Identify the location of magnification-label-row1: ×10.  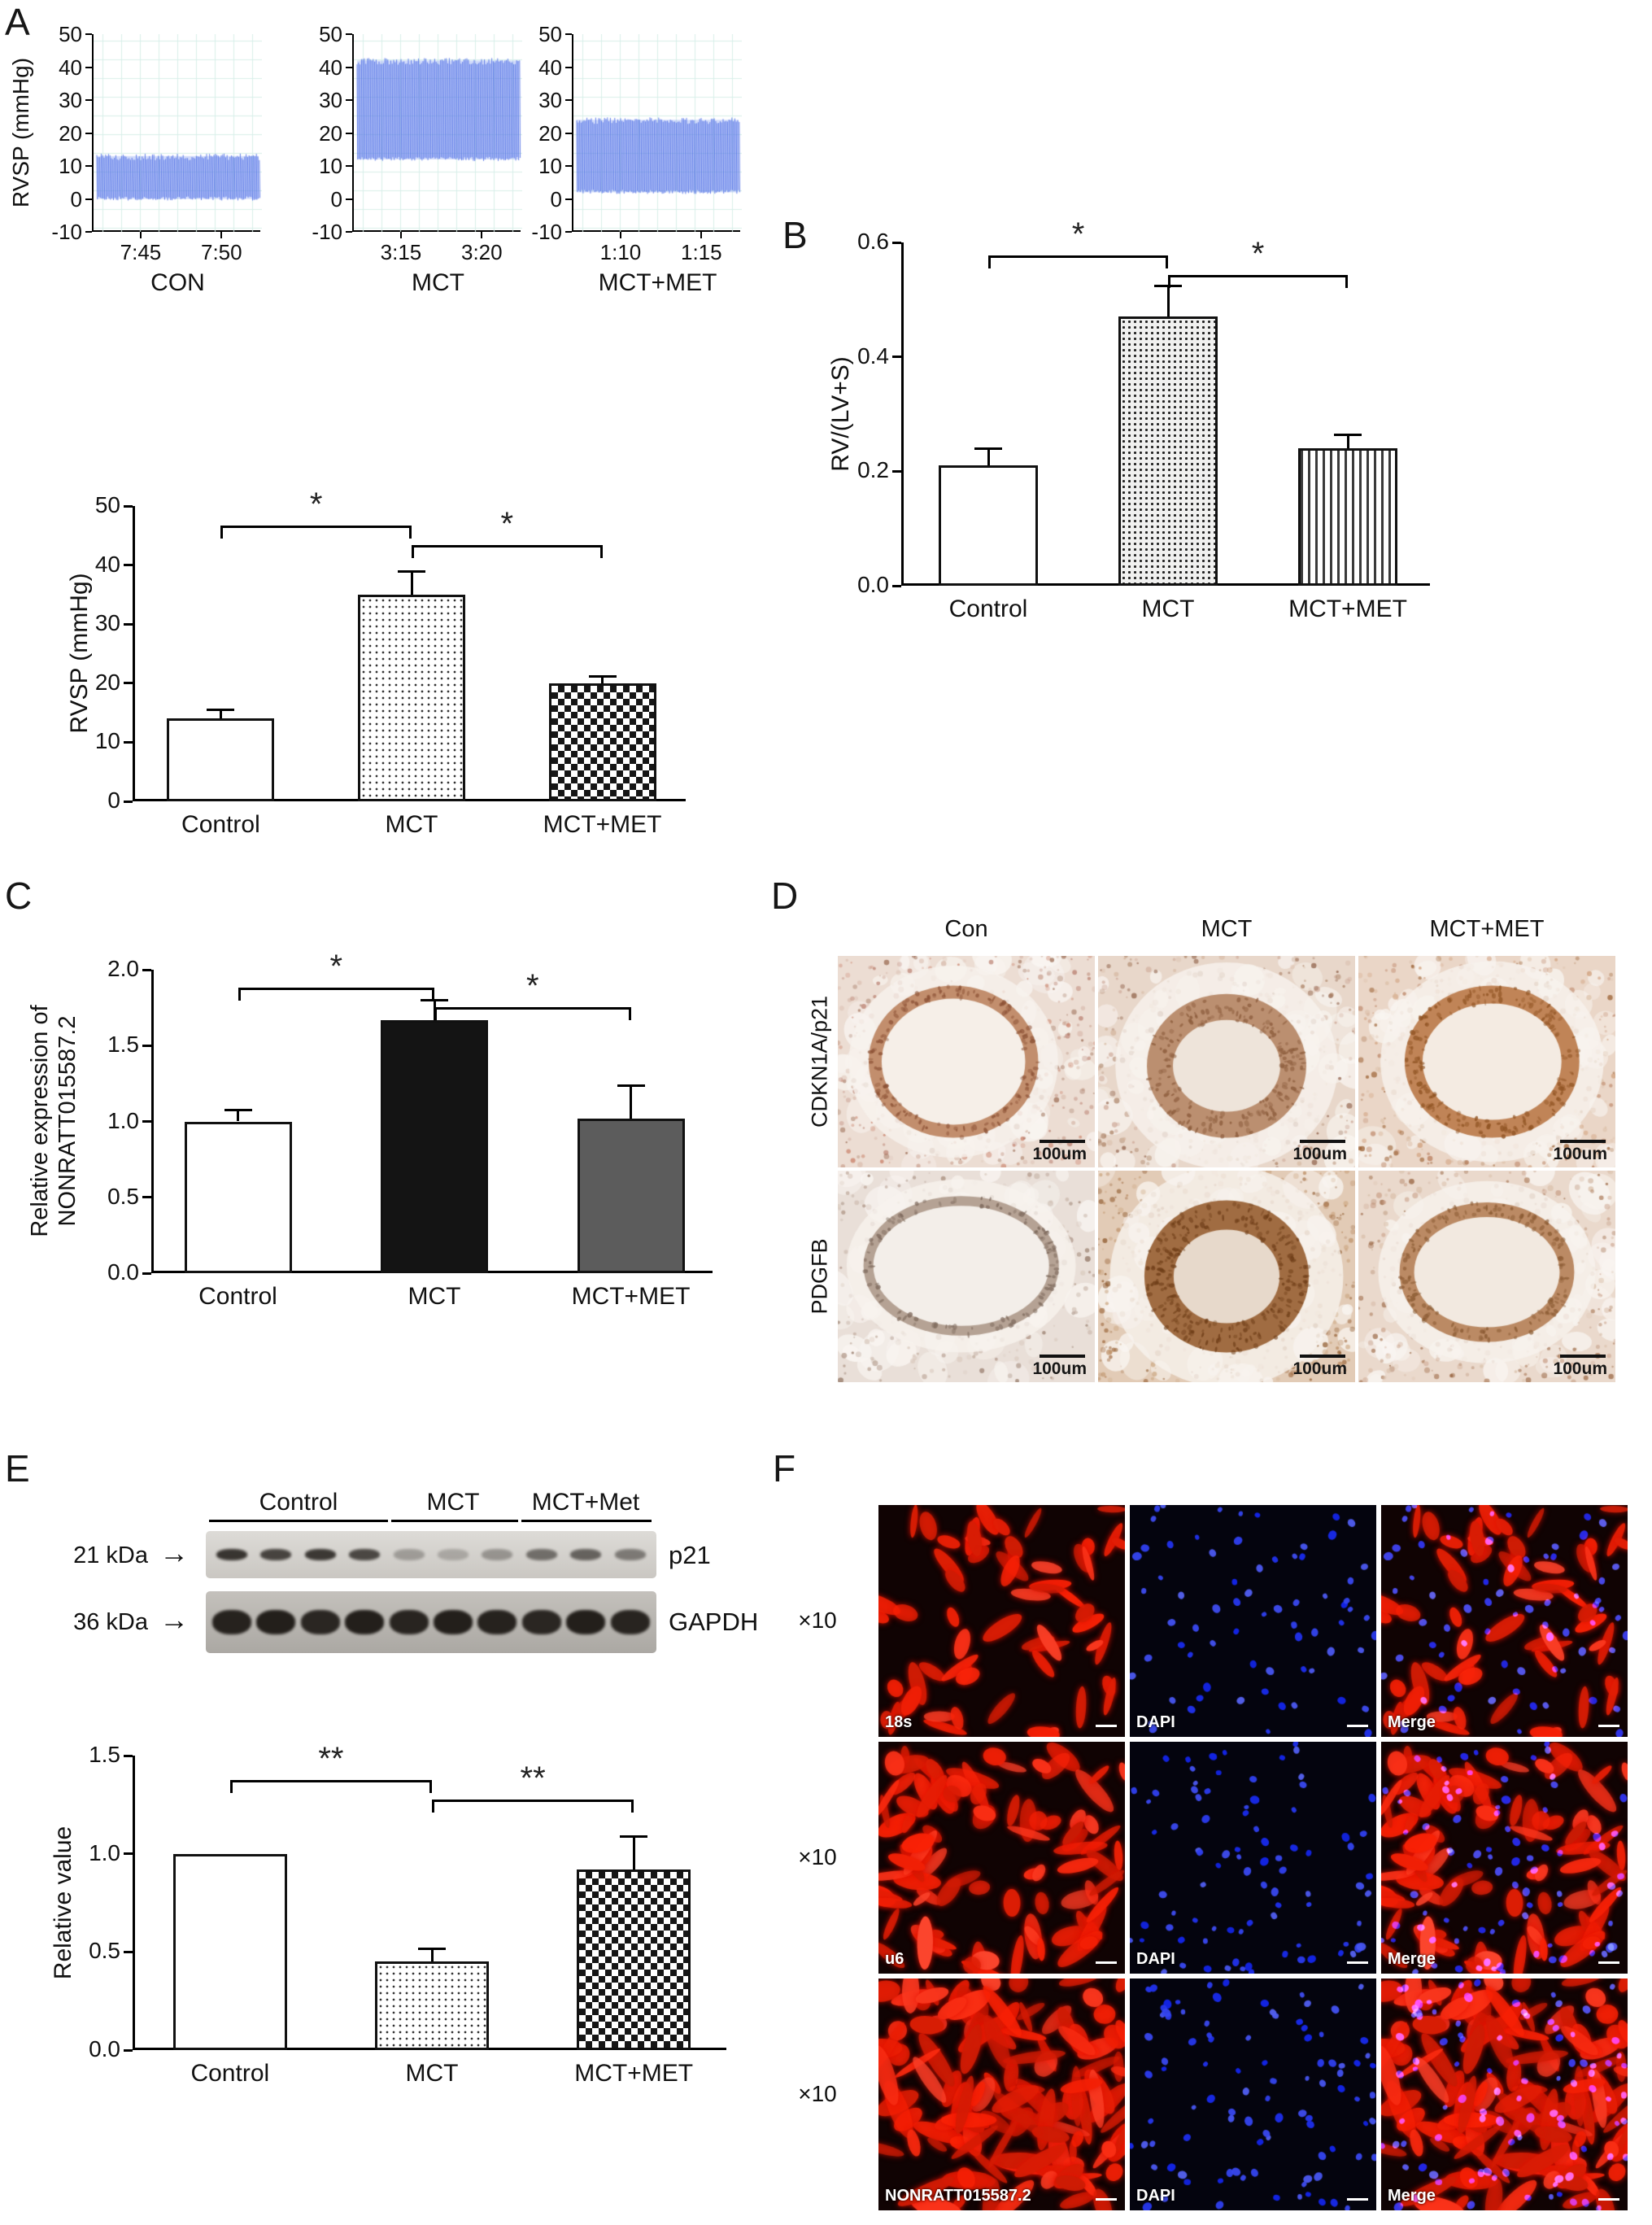
(817, 1620).